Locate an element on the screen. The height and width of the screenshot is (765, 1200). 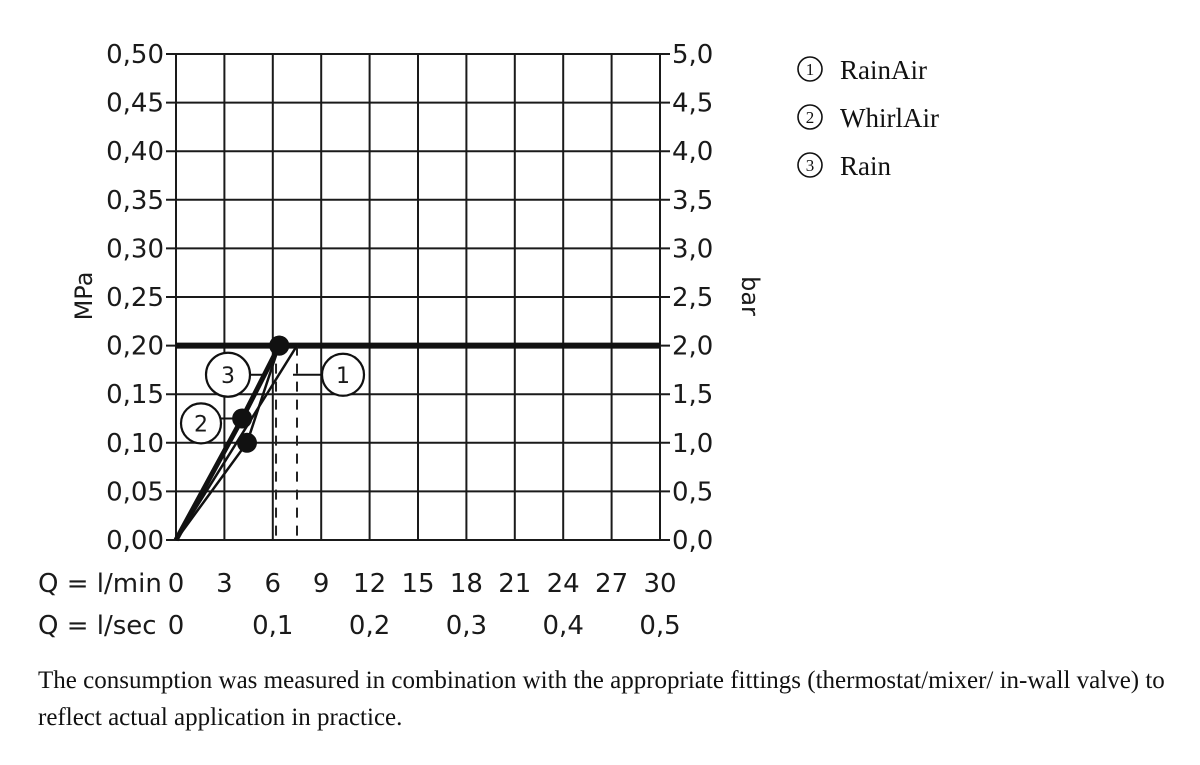
x-tick-label-lsec: 0,3 is located at coordinates (466, 626).